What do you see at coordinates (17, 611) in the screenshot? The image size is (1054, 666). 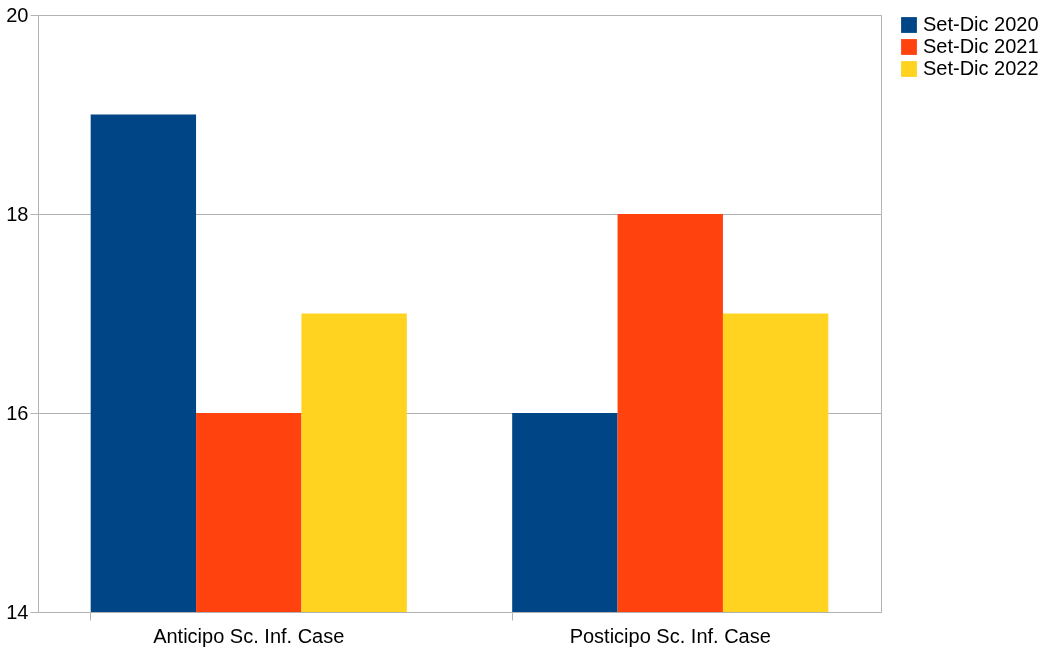 I see `y-tick-label: 14` at bounding box center [17, 611].